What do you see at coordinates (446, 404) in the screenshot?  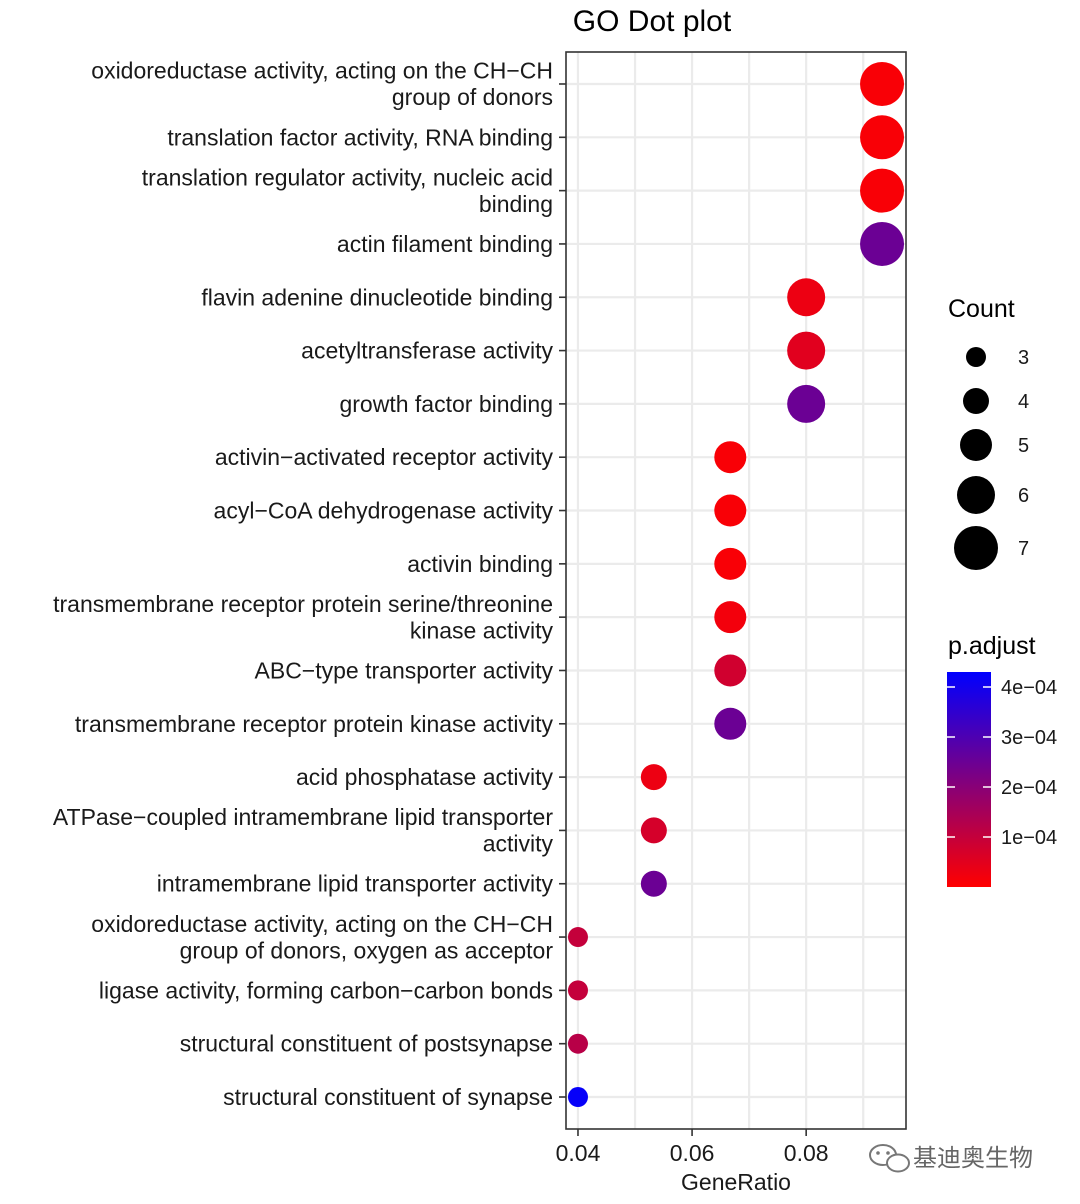 I see `y-tick-label: growth factor binding` at bounding box center [446, 404].